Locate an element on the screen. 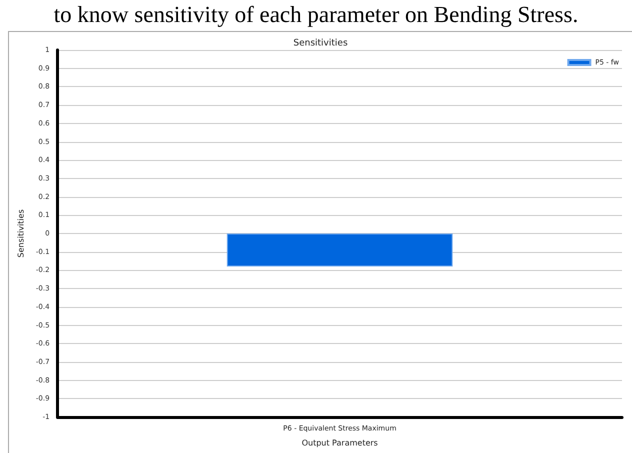  y-axis-title: Sensitivities is located at coordinates (21, 233).